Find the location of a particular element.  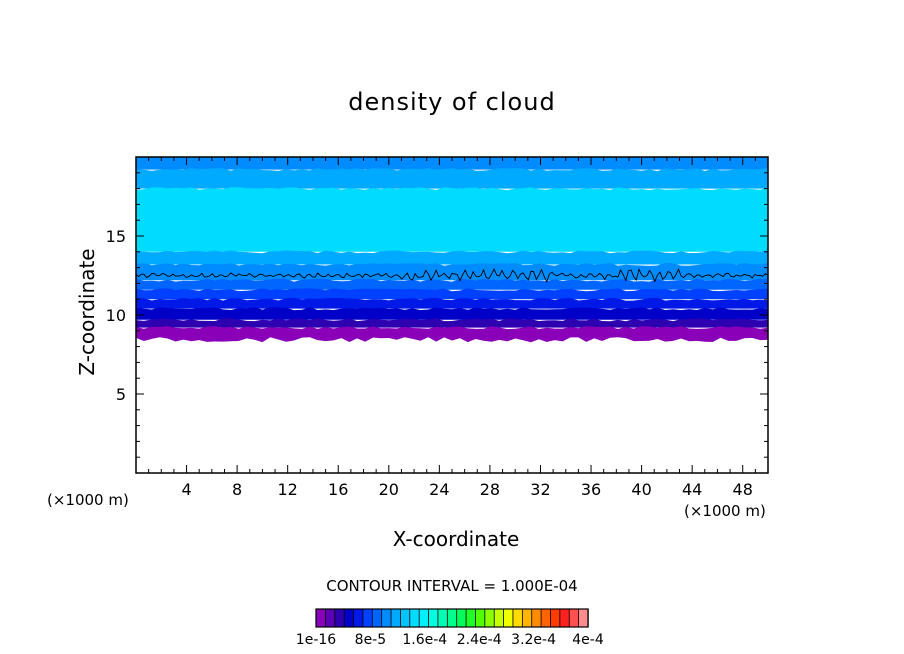

x-tick-label: 12 is located at coordinates (288, 489).